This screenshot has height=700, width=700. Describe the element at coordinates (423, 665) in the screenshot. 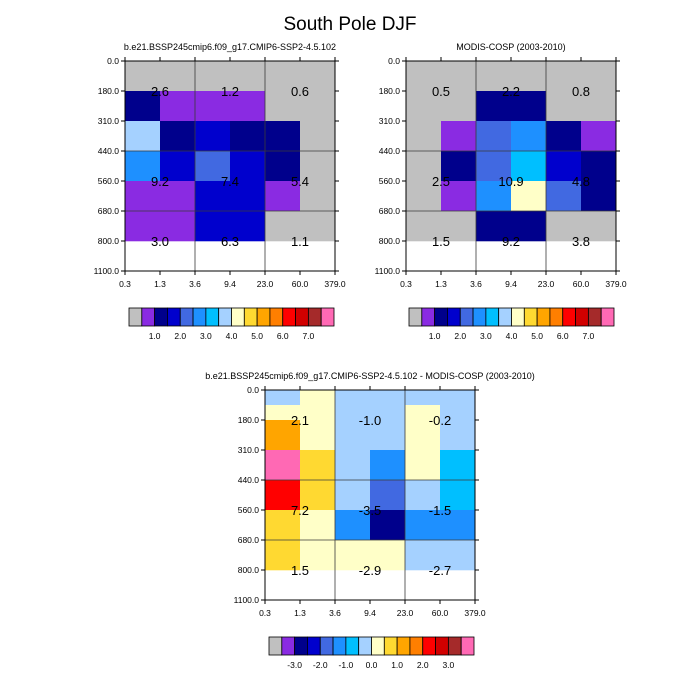

I see `colorbar-label: 2.0` at that location.